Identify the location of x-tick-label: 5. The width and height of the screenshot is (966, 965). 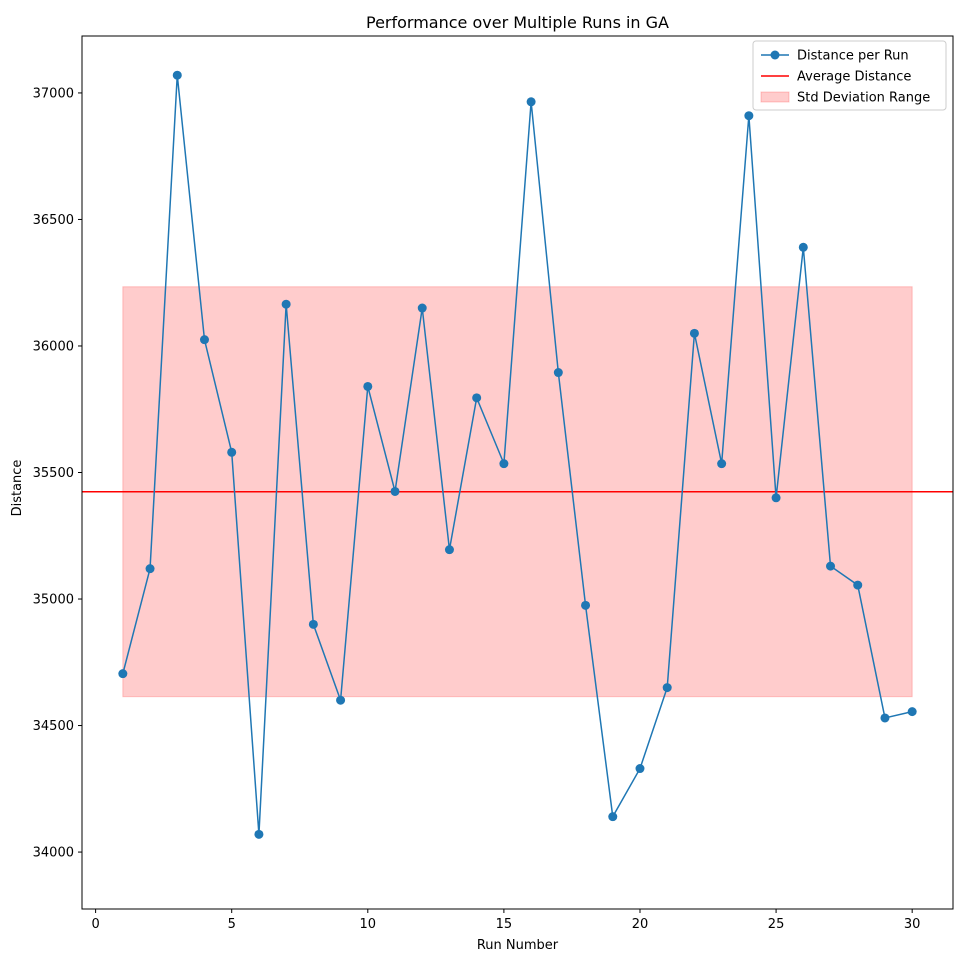
(232, 924).